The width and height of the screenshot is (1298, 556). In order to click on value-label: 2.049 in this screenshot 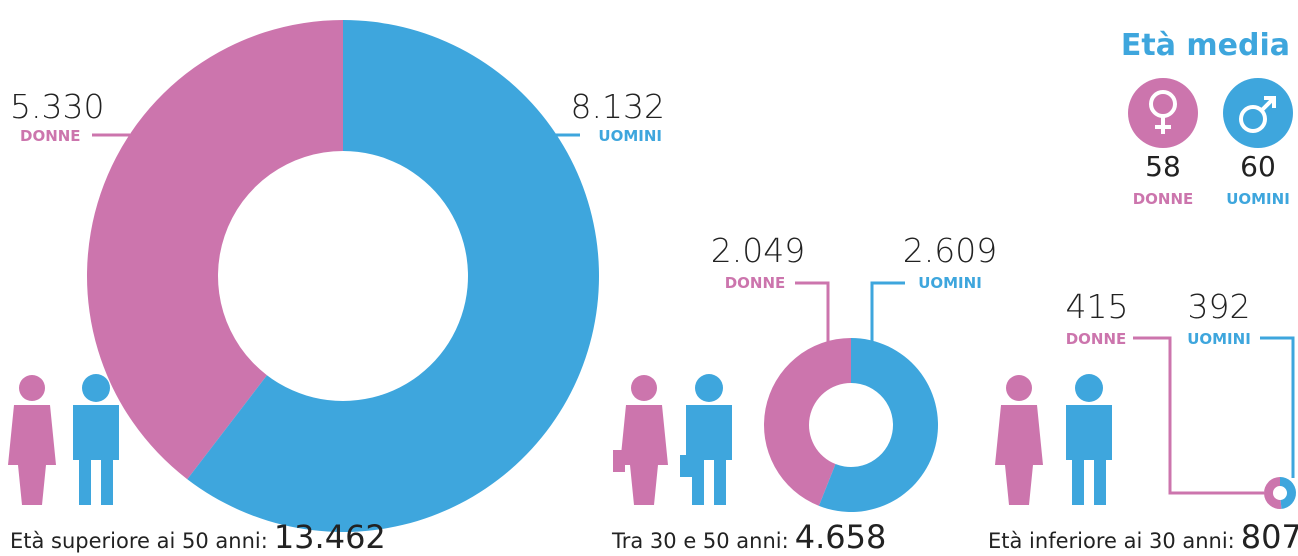, I will do `click(758, 250)`.